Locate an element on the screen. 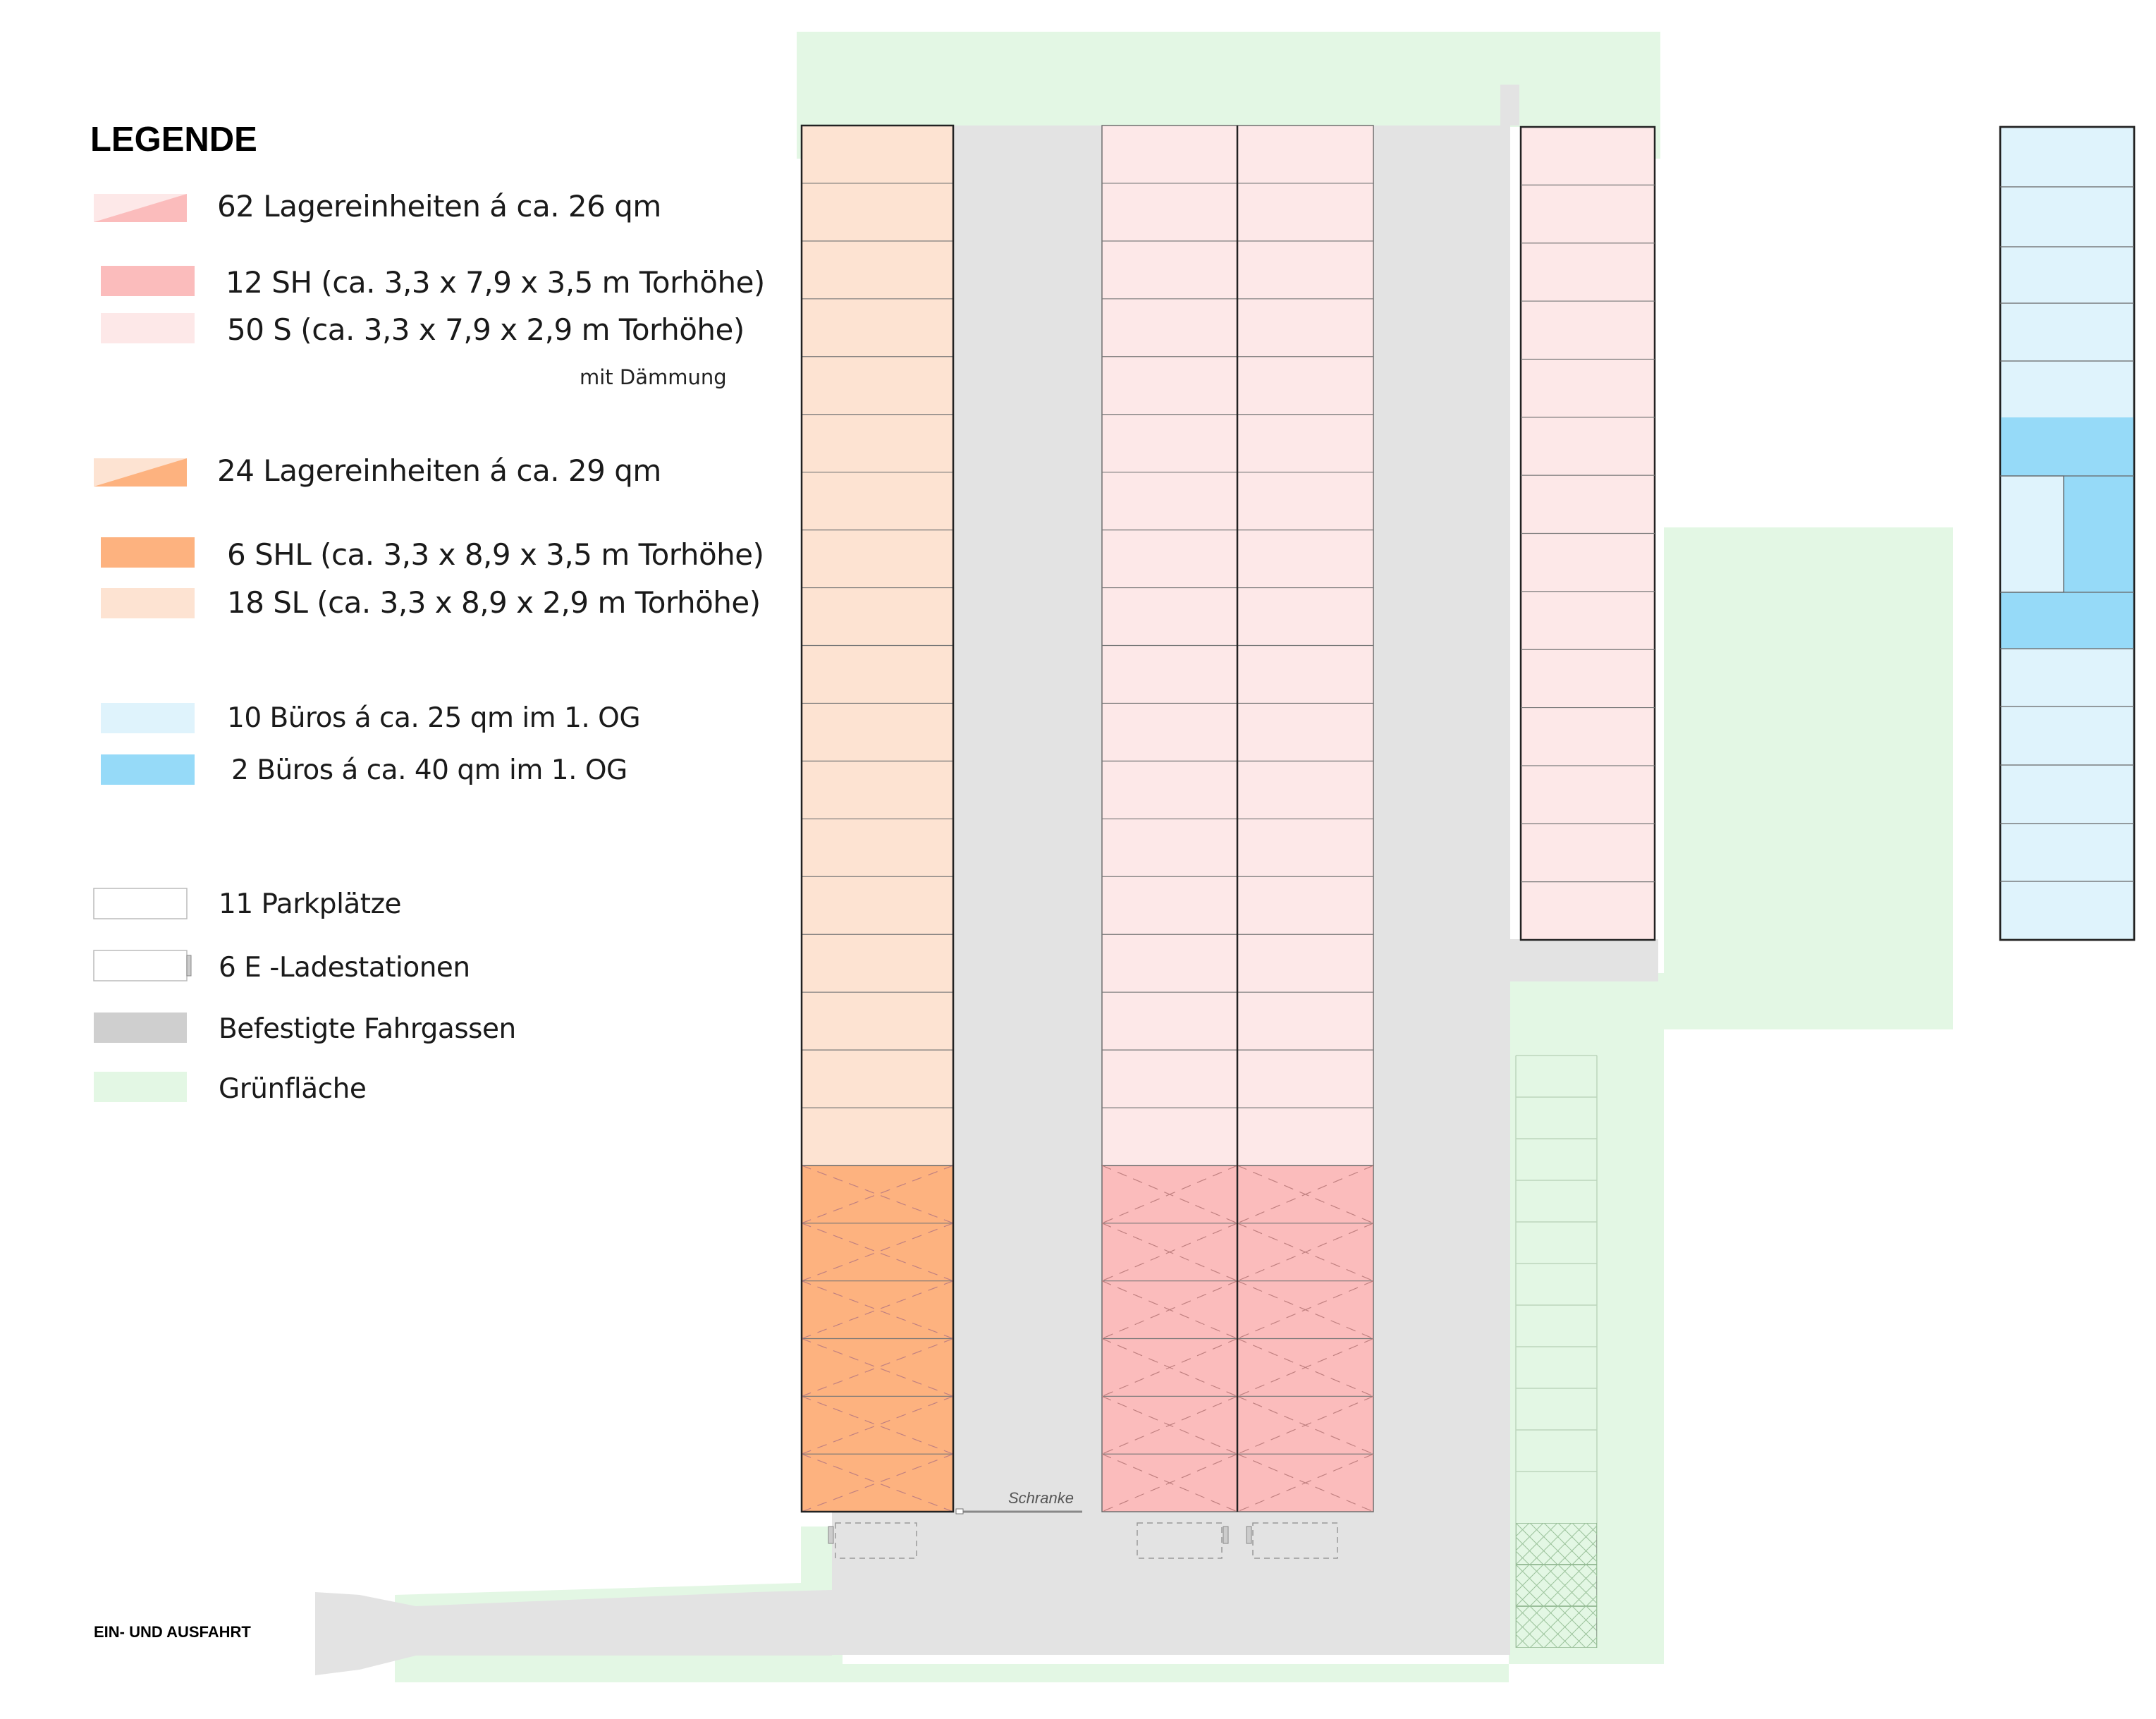  legend-group-small: 62 Lagereinheiten á ca. 26 qm is located at coordinates (439, 206).